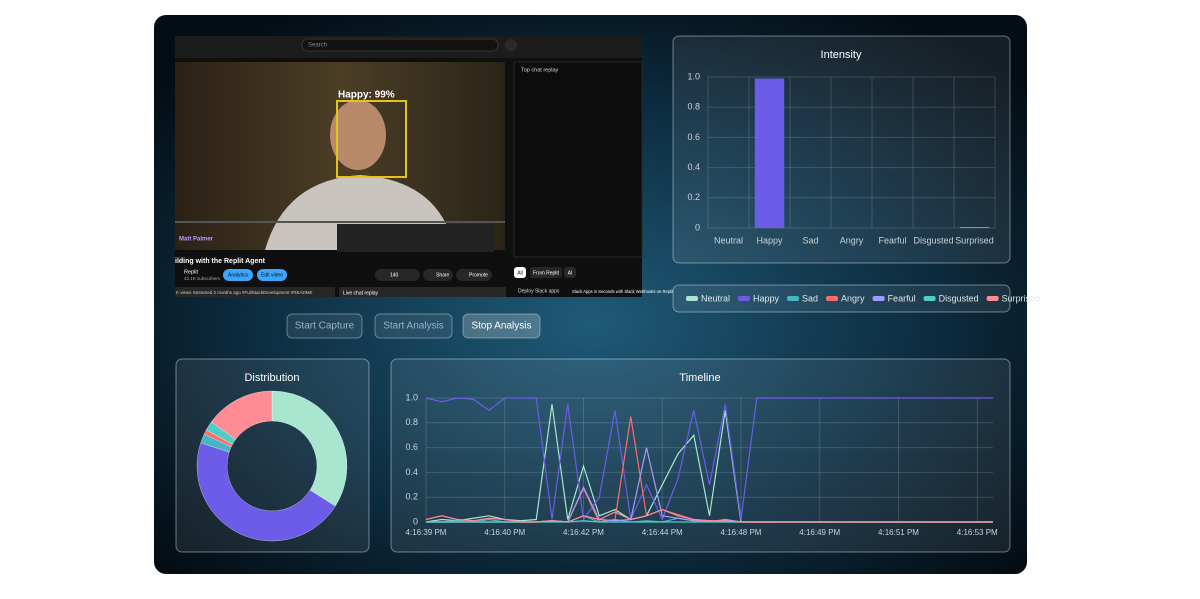 This screenshot has height=599, width=1200. Describe the element at coordinates (977, 532) in the screenshot. I see `x-tick-label: 4:16:53 PM` at that location.